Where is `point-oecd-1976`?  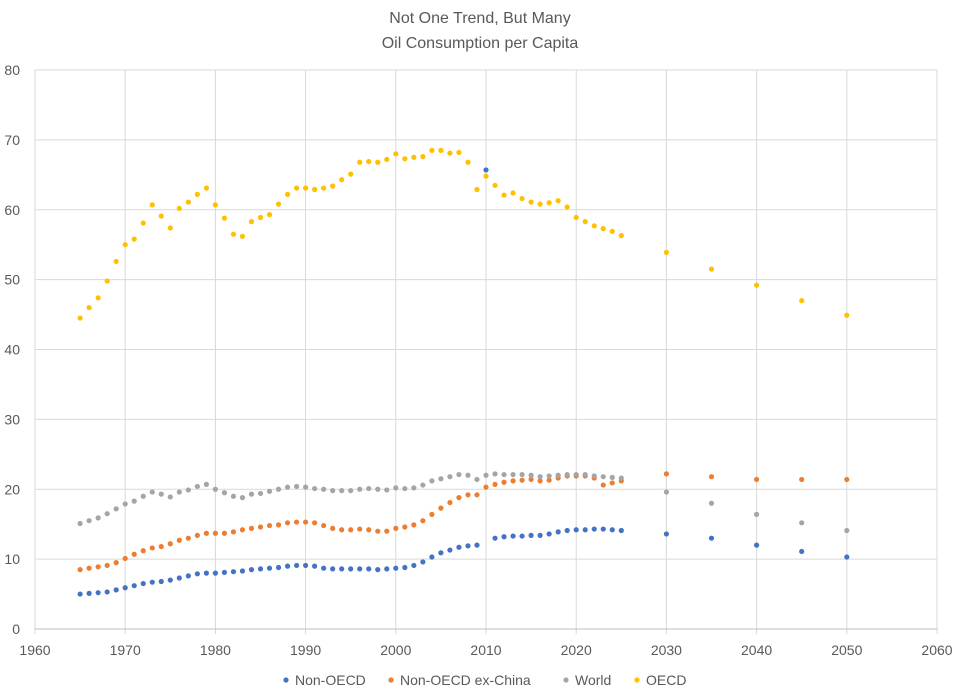 point-oecd-1976 is located at coordinates (179, 208).